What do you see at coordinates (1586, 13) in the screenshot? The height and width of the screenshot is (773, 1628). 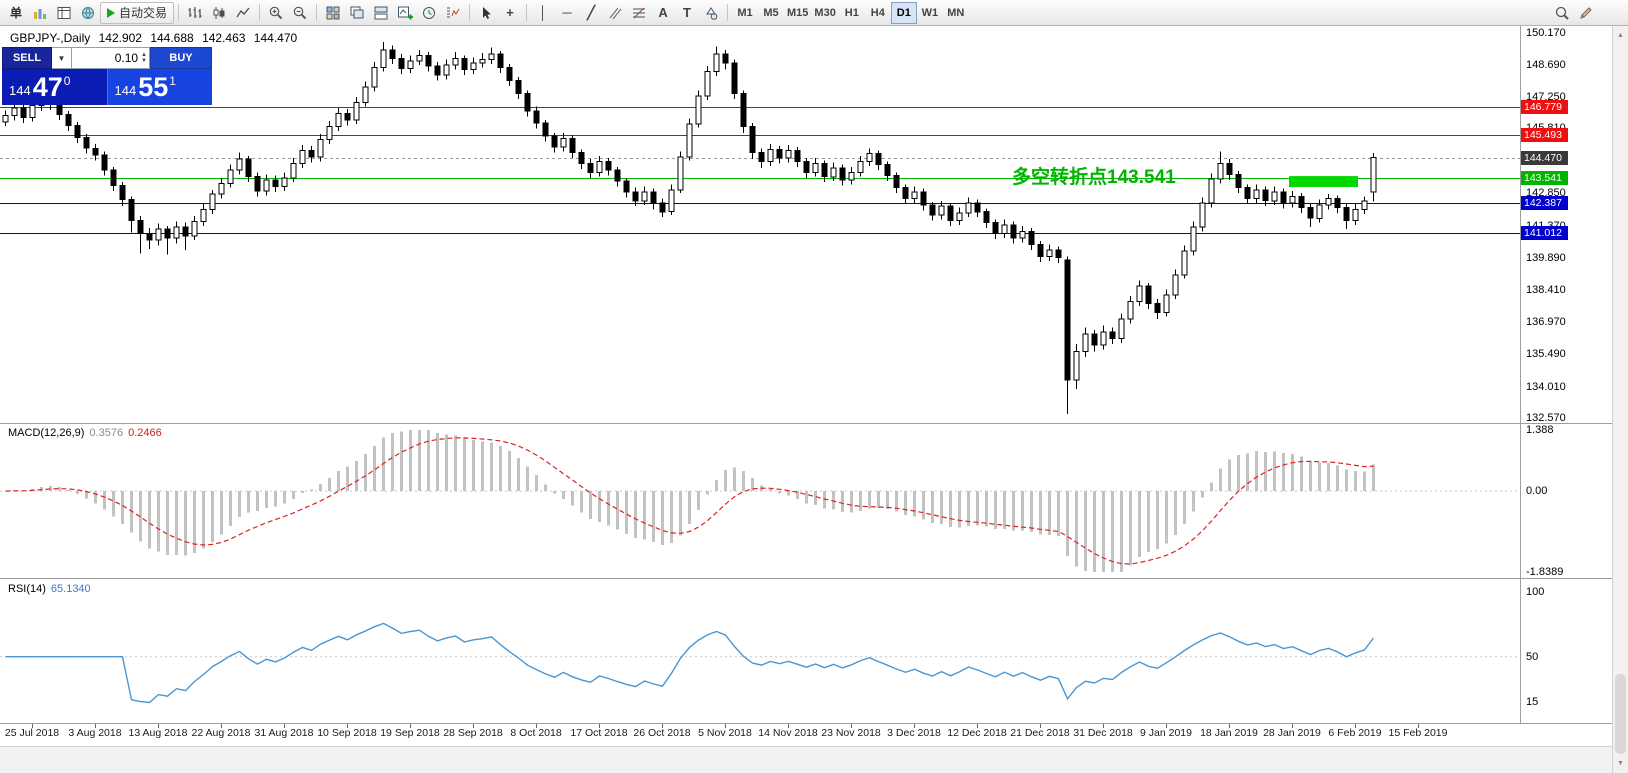 I see `edit-button` at bounding box center [1586, 13].